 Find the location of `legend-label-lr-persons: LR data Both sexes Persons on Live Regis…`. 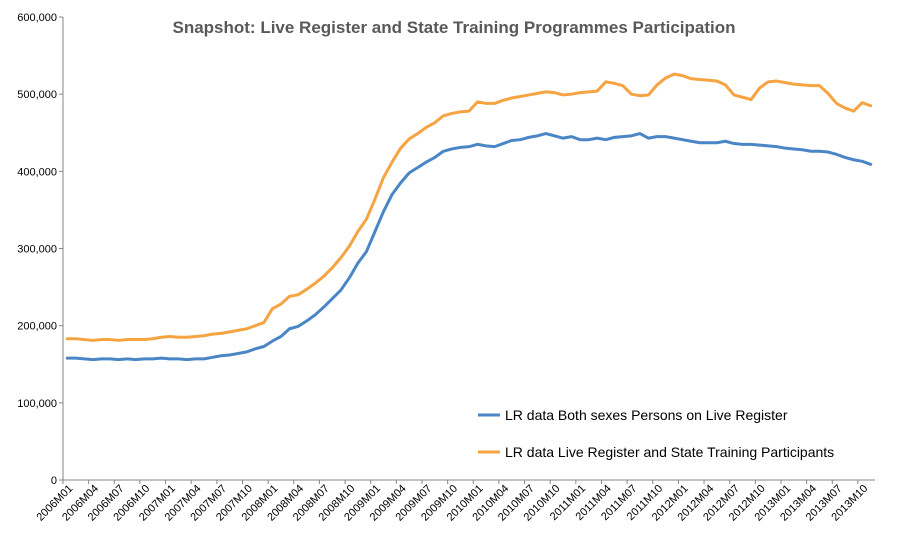

legend-label-lr-persons: LR data Both sexes Persons on Live Regis… is located at coordinates (646, 415).